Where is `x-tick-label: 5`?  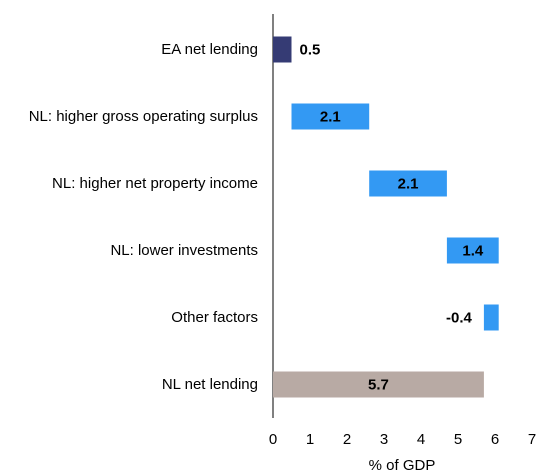
x-tick-label: 5 is located at coordinates (458, 439).